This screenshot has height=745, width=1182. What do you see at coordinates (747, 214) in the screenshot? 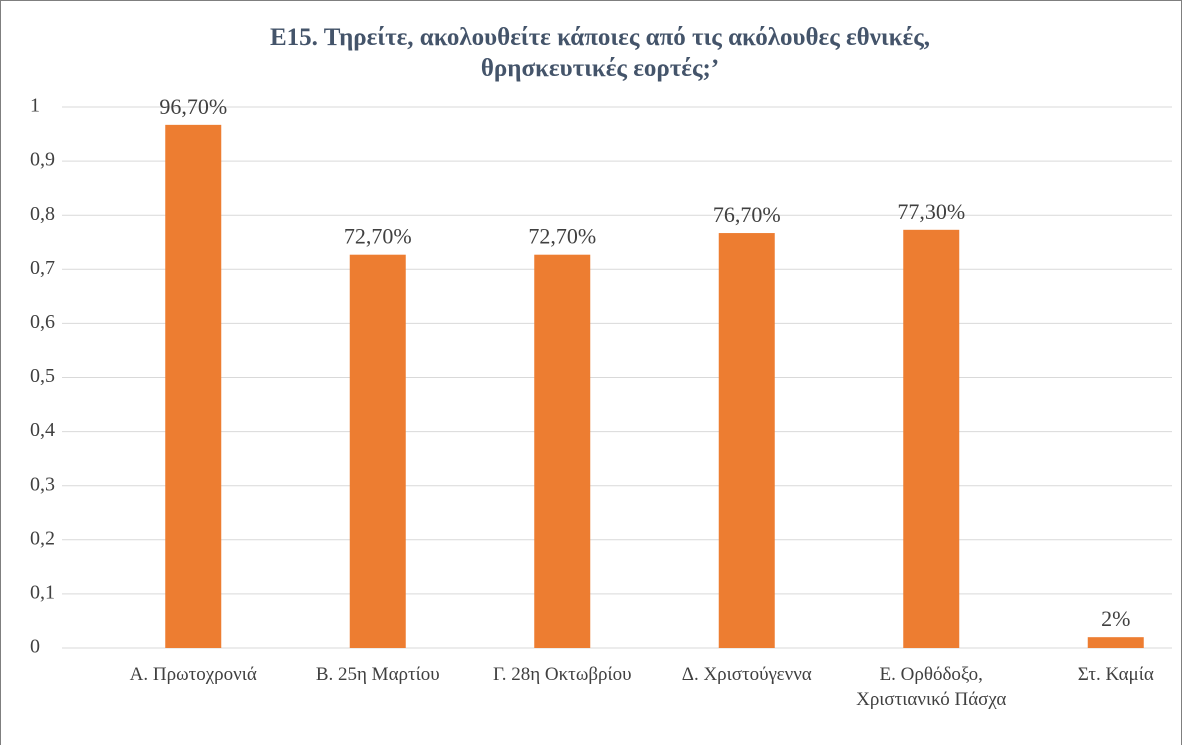
I see `value-label: 76,70%` at bounding box center [747, 214].